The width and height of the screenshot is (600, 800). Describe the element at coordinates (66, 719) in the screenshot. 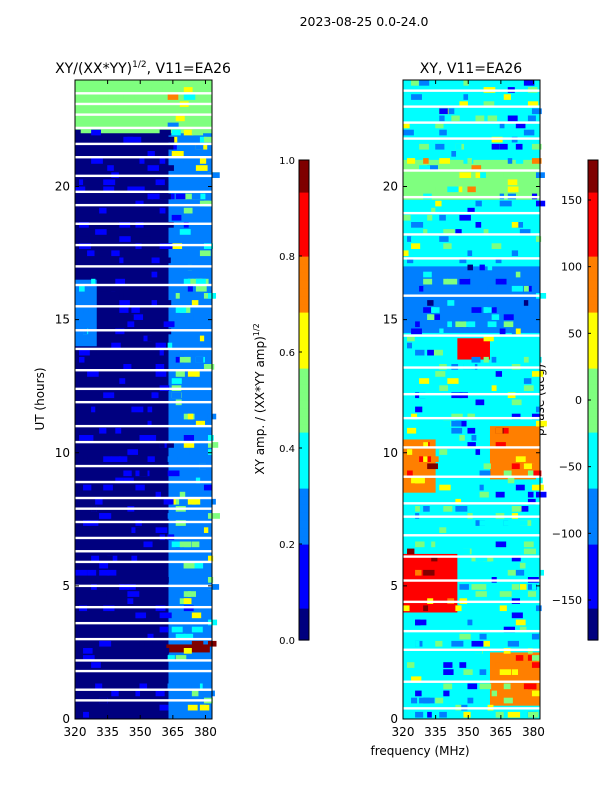

I see `y-tick-label: 0` at that location.